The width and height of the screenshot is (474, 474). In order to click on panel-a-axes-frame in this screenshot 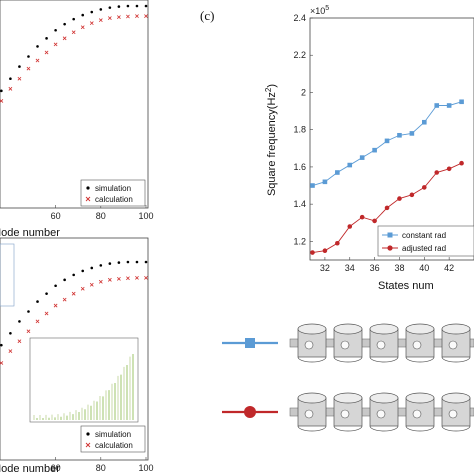, I will do `click(74, 104)`.